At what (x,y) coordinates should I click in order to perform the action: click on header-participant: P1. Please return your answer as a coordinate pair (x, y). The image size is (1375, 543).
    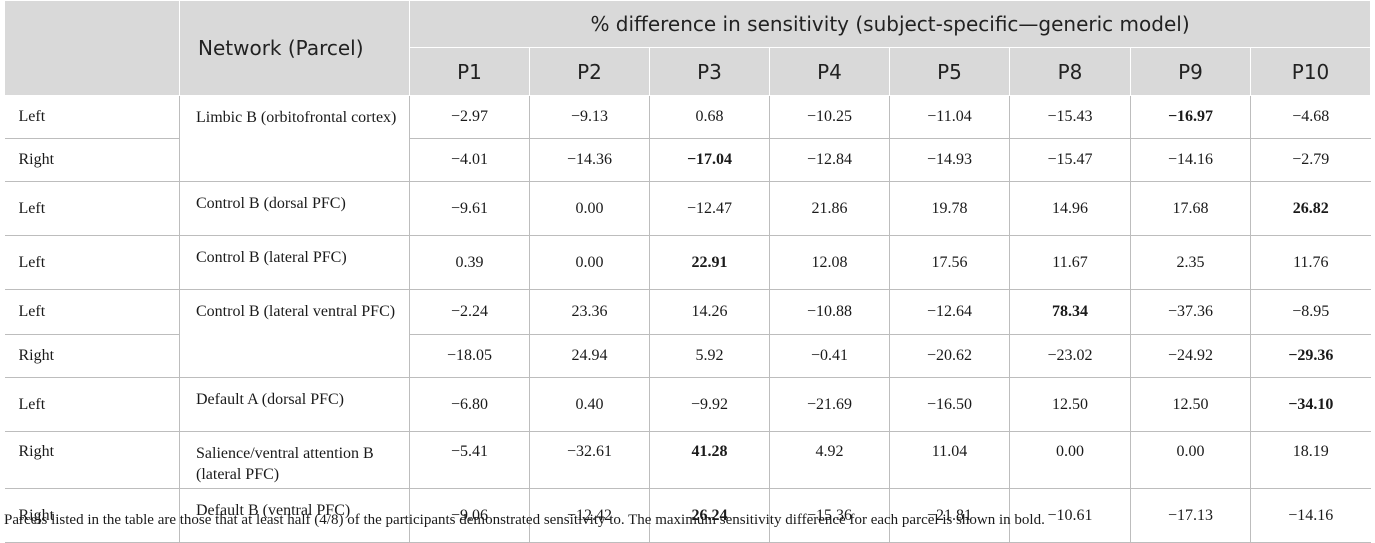
    Looking at the image, I should click on (469, 71).